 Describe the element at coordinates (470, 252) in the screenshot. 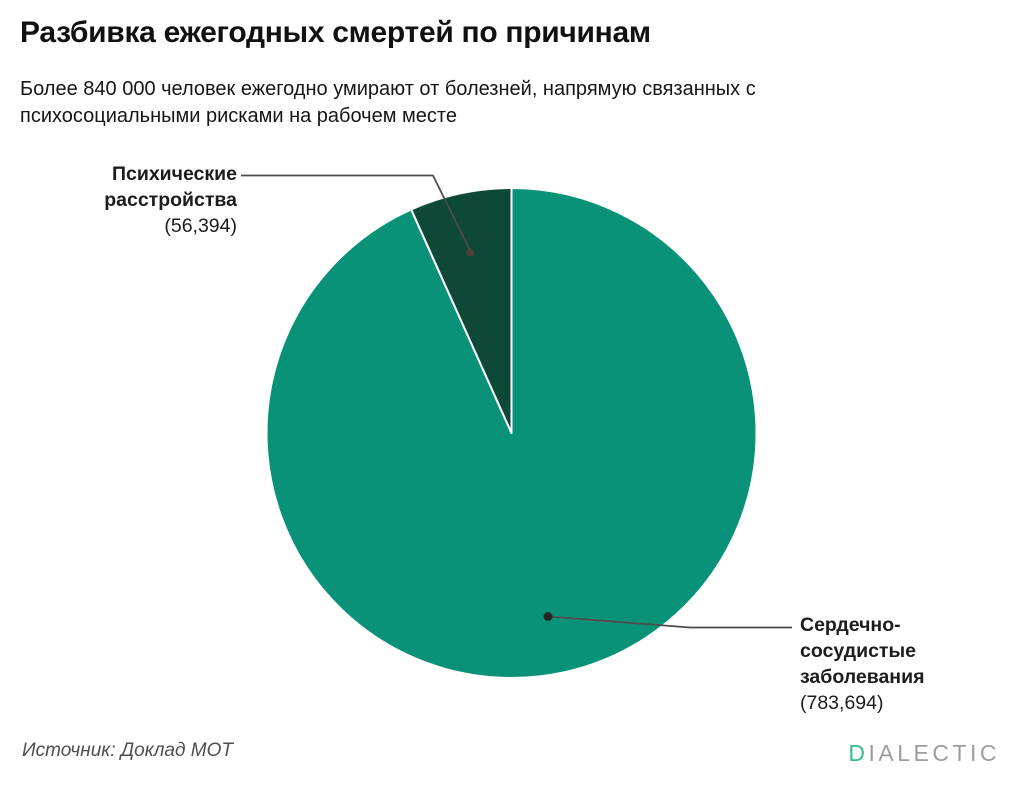

I see `leader-dot-mental` at that location.